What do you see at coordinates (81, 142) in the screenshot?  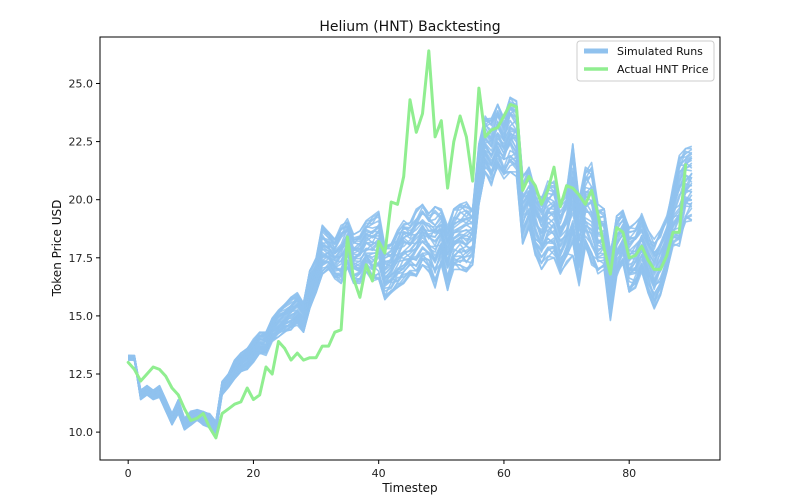 I see `y-tick-label: 22.5` at bounding box center [81, 142].